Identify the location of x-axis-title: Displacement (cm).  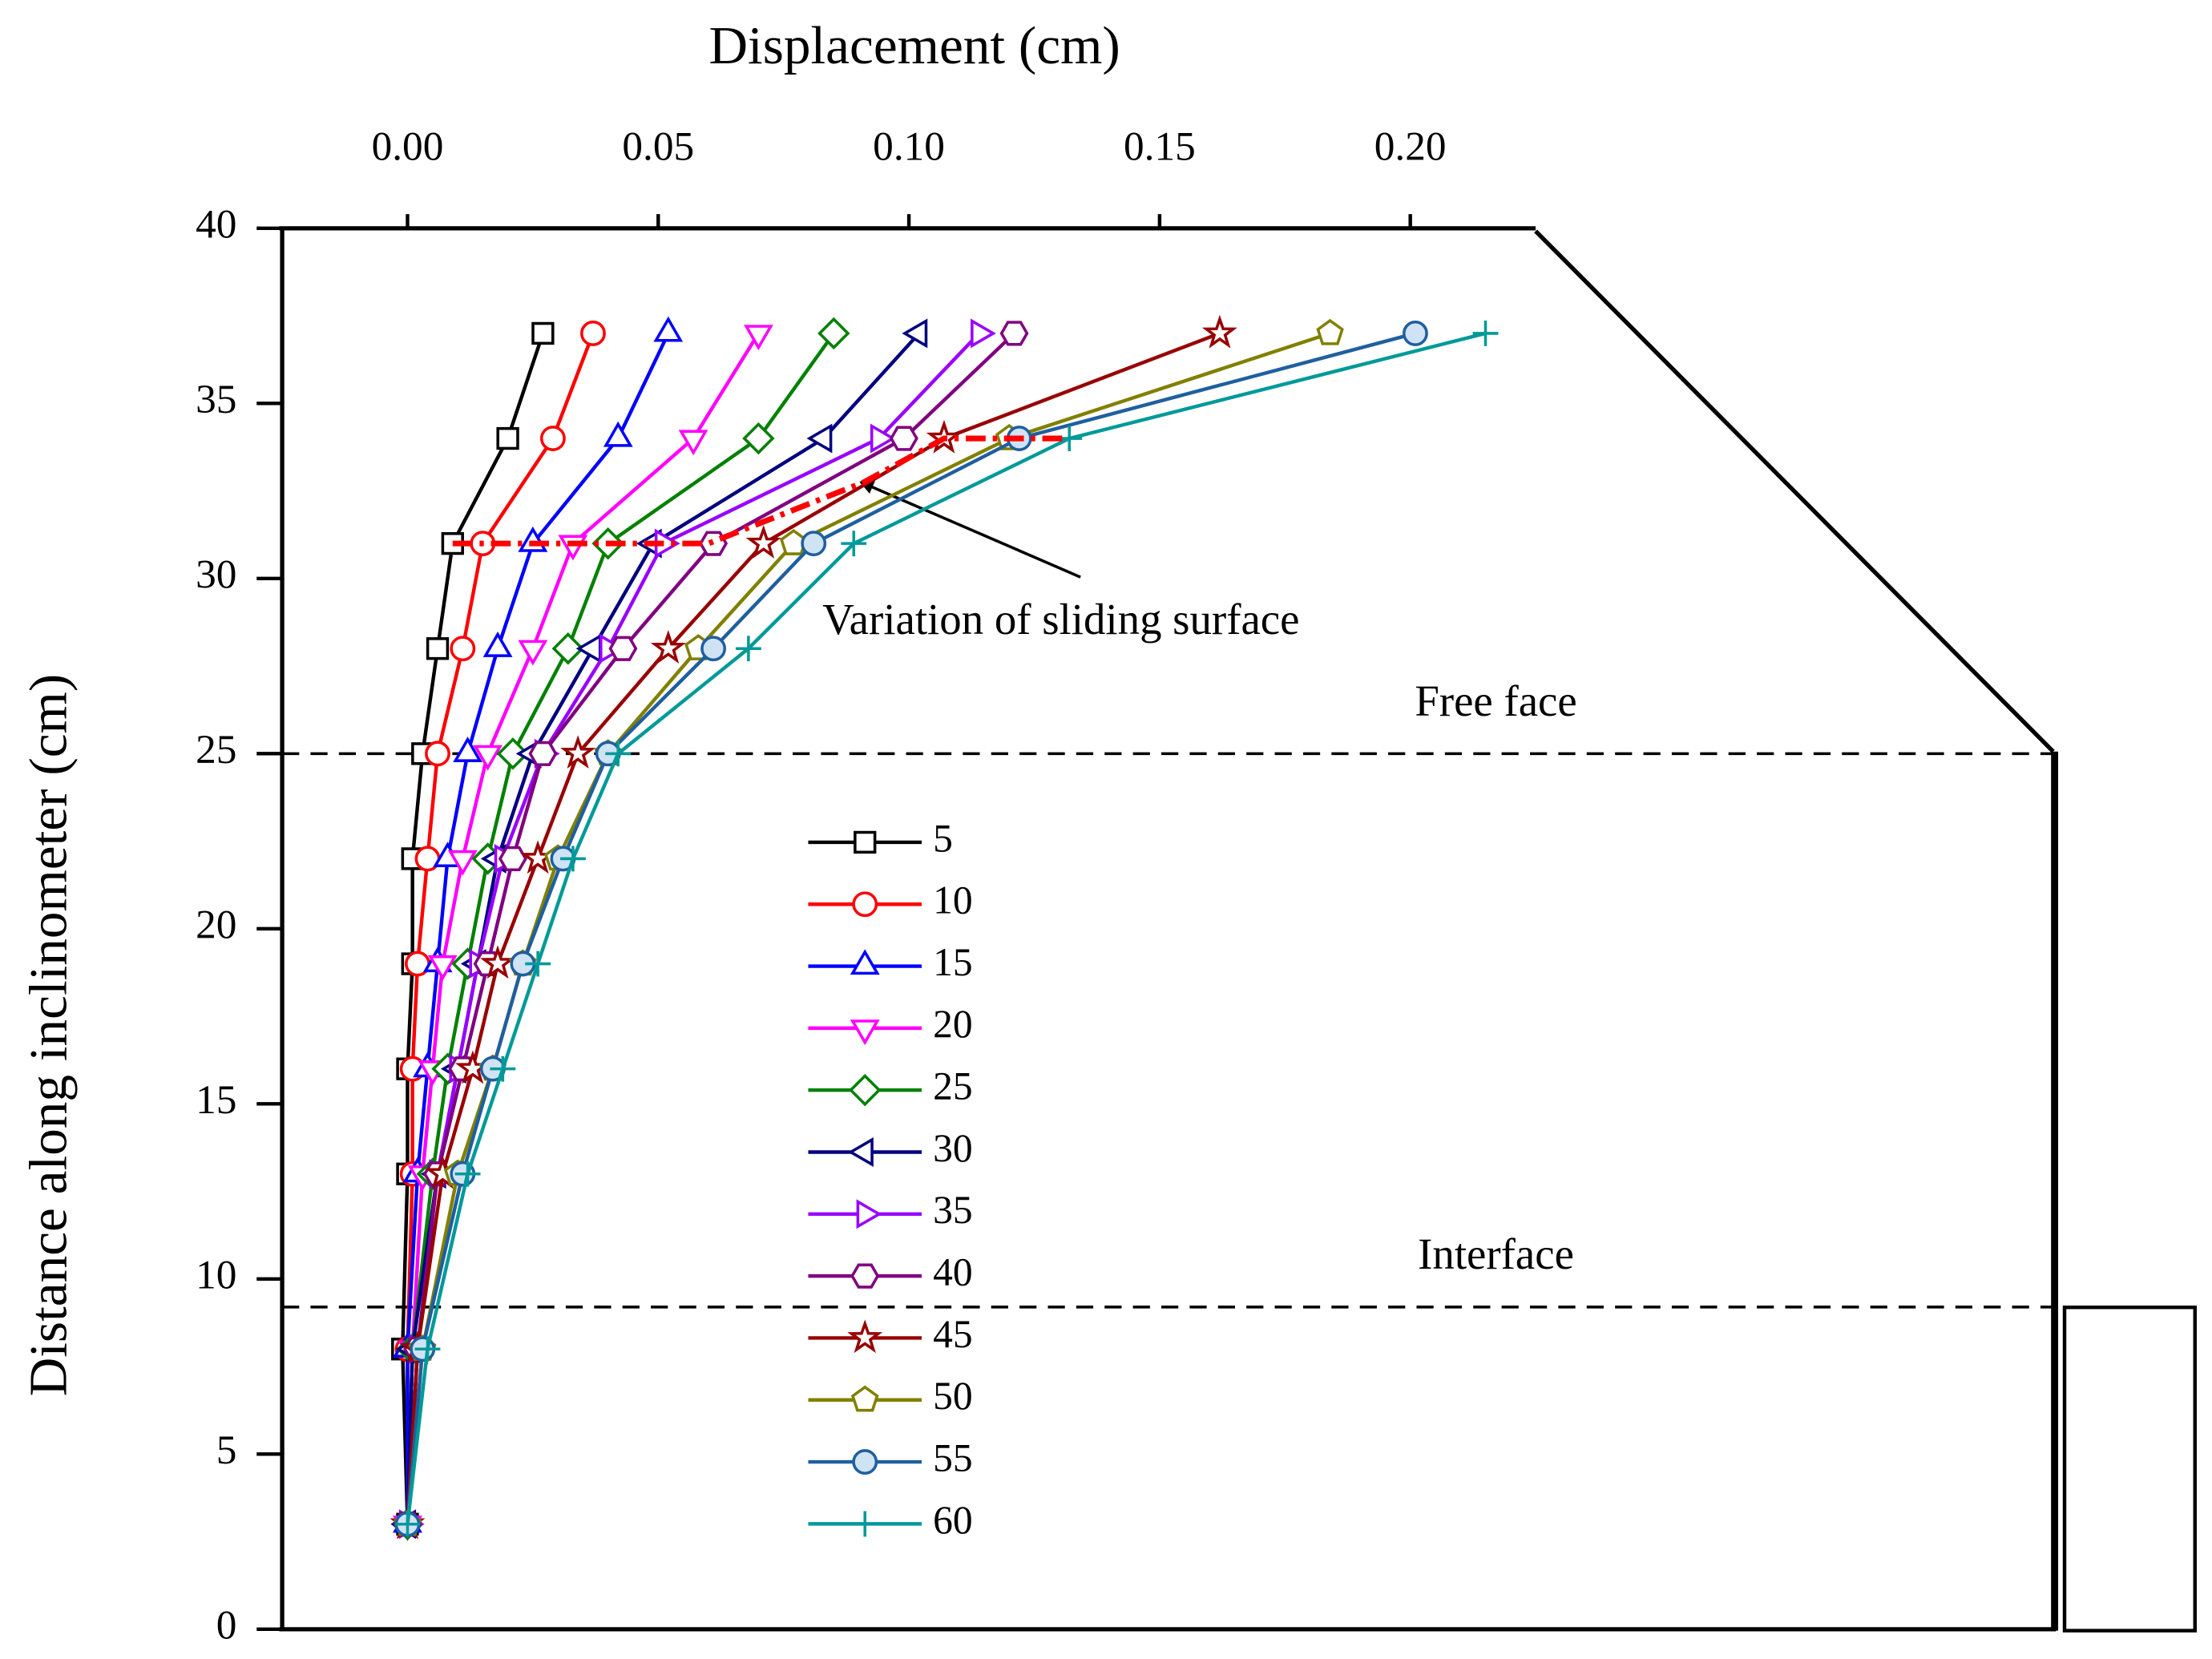
(914, 45).